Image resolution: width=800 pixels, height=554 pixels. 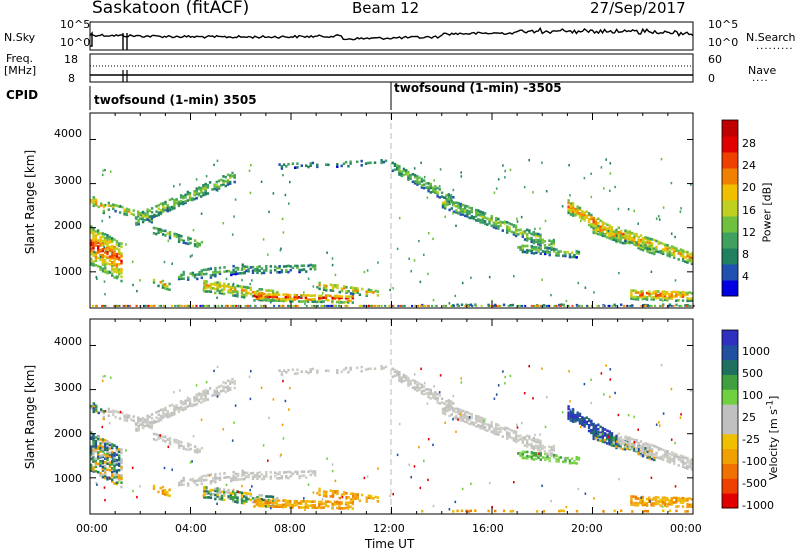 I want to click on colorbar-swatch, so click(x=730, y=486).